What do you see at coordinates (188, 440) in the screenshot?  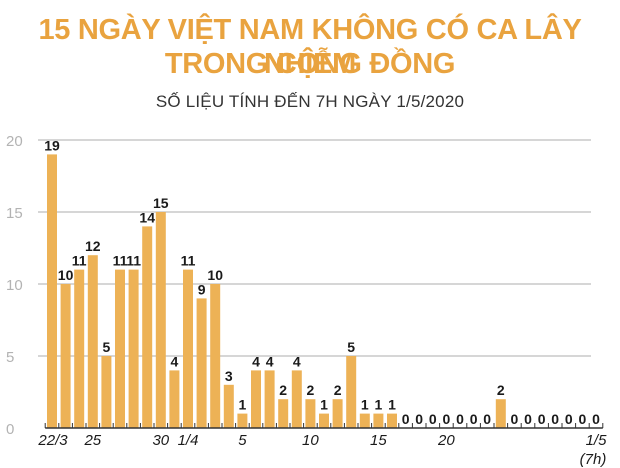 I see `x-tick-label: 1/4` at bounding box center [188, 440].